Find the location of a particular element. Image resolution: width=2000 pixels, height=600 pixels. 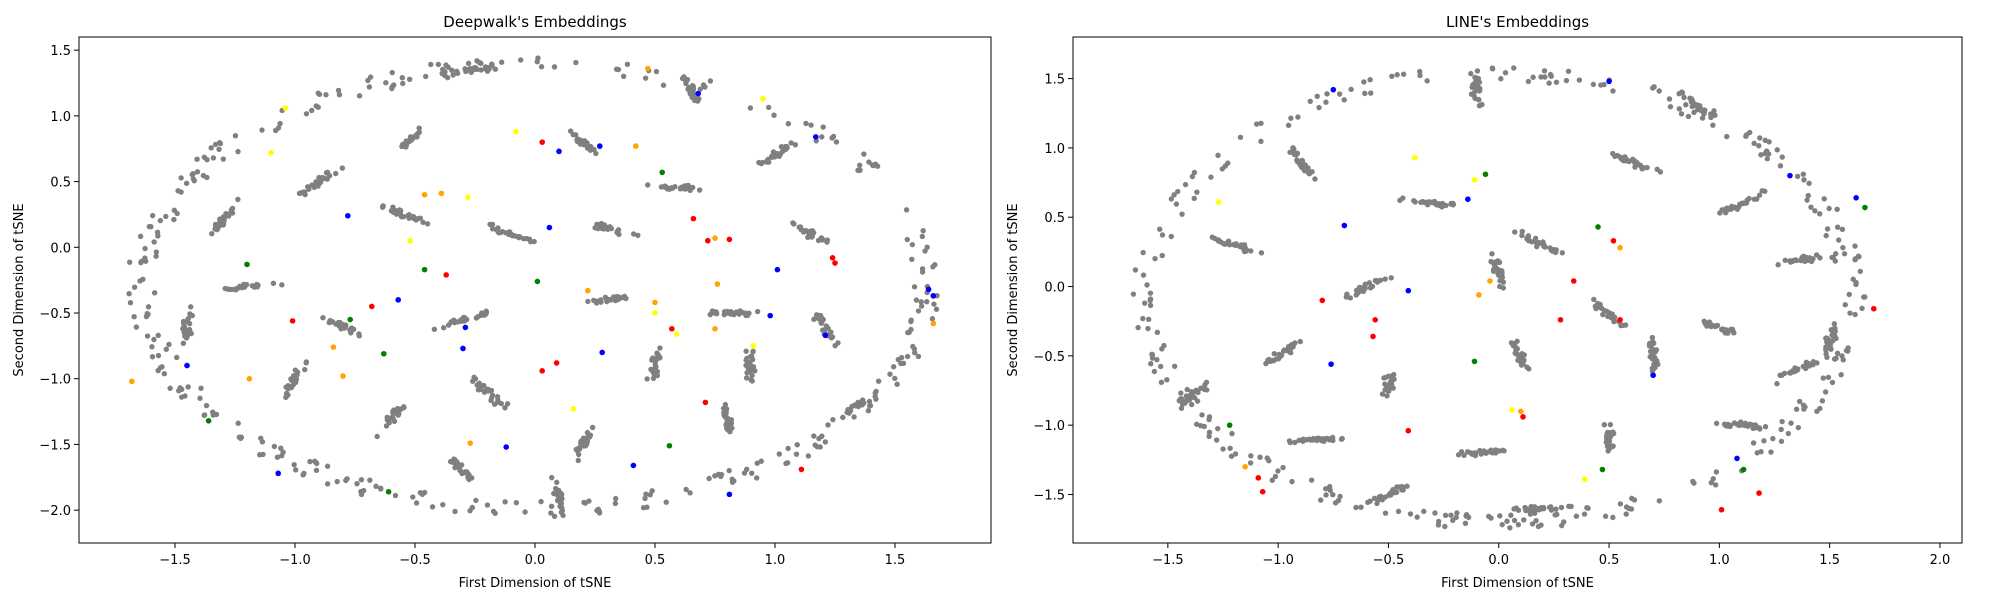

data-point-orange is located at coordinates (717, 284).